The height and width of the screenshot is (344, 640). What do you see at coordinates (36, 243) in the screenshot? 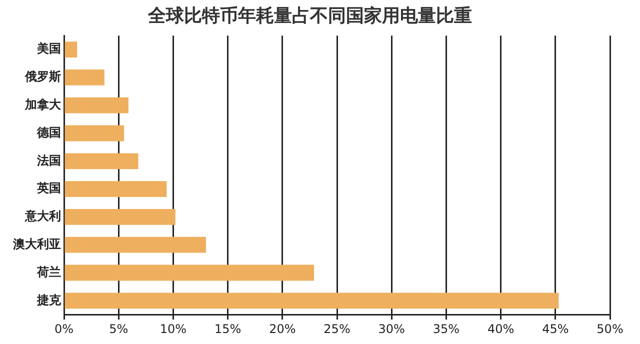
I see `y-tick-label: 澳大利亚` at bounding box center [36, 243].